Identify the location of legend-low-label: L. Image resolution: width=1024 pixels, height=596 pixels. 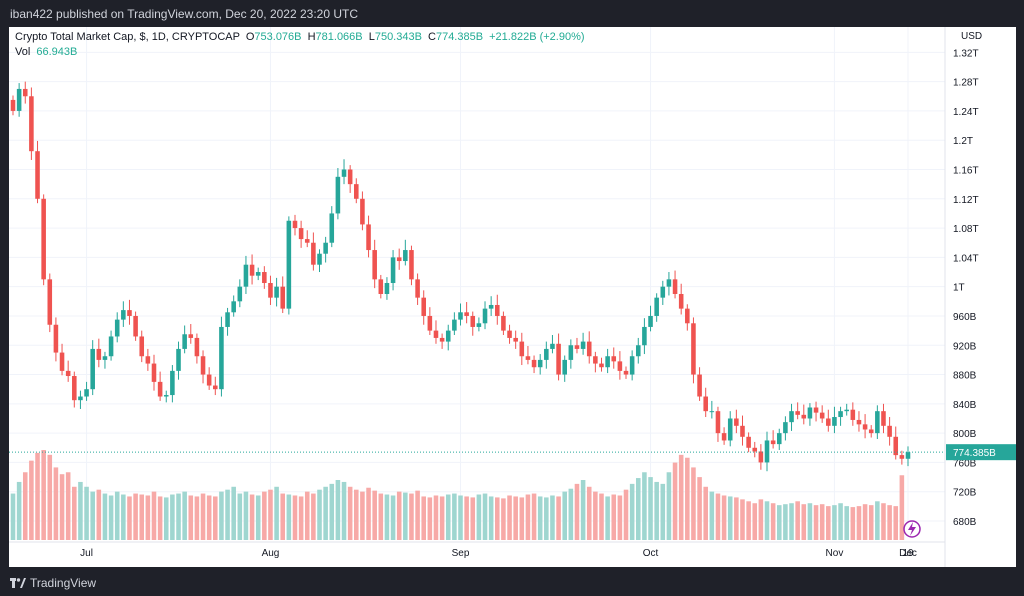
(371, 37).